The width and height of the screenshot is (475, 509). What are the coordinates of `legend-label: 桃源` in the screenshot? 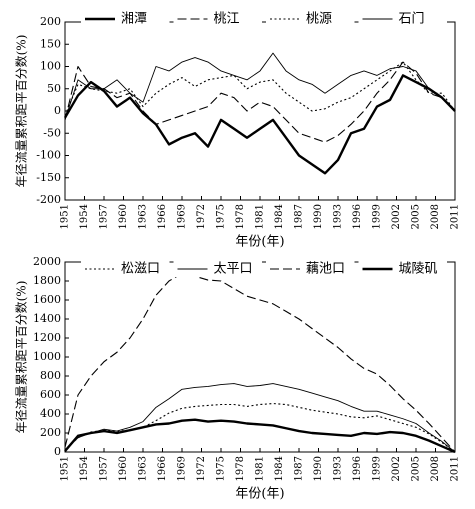 It's located at (319, 19).